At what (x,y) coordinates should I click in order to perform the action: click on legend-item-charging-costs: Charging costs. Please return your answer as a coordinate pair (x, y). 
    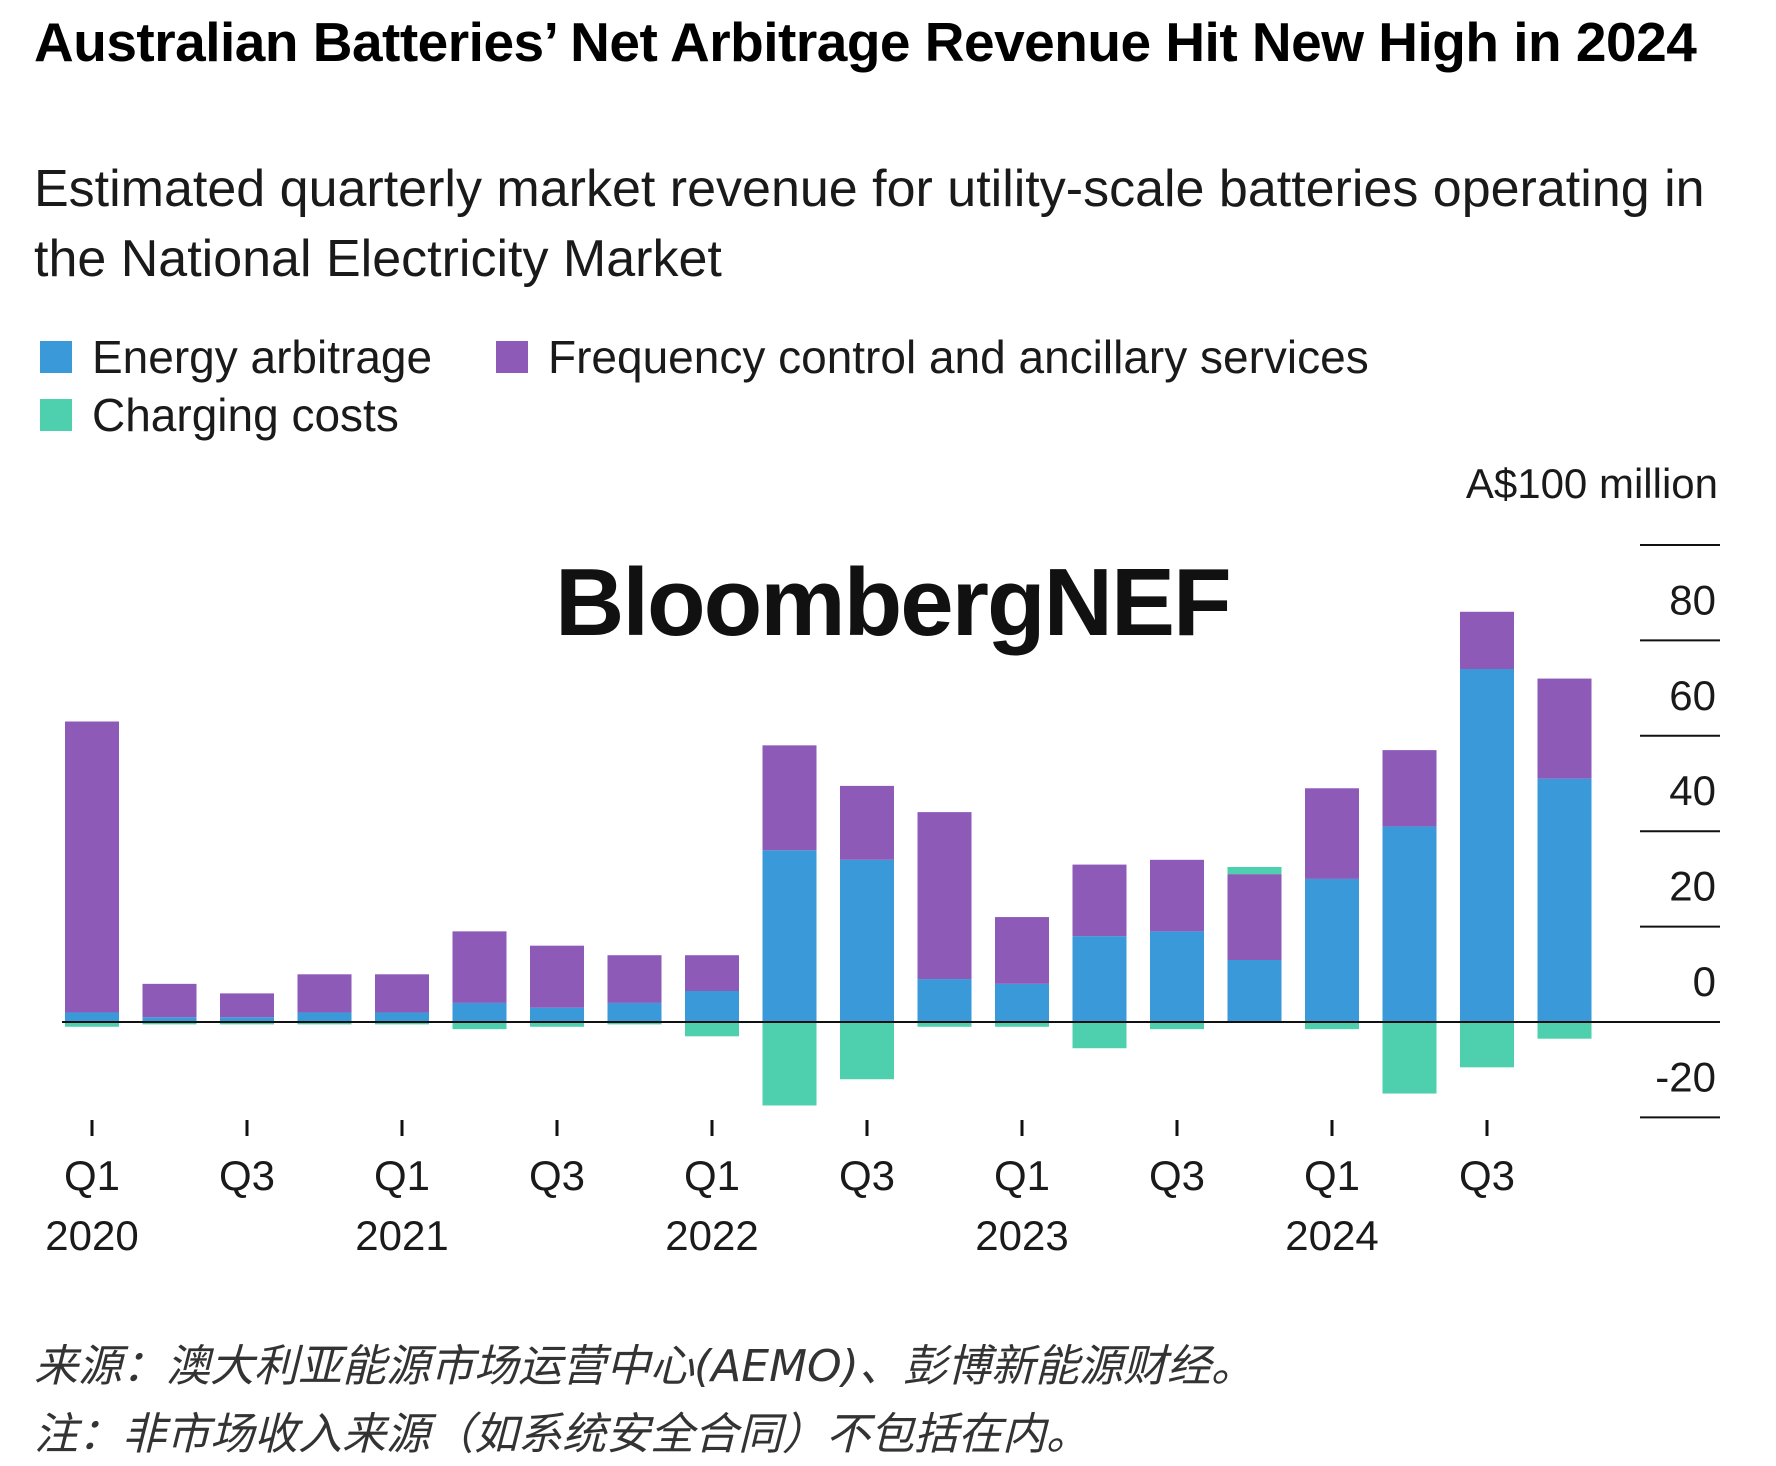
    Looking at the image, I should click on (219, 415).